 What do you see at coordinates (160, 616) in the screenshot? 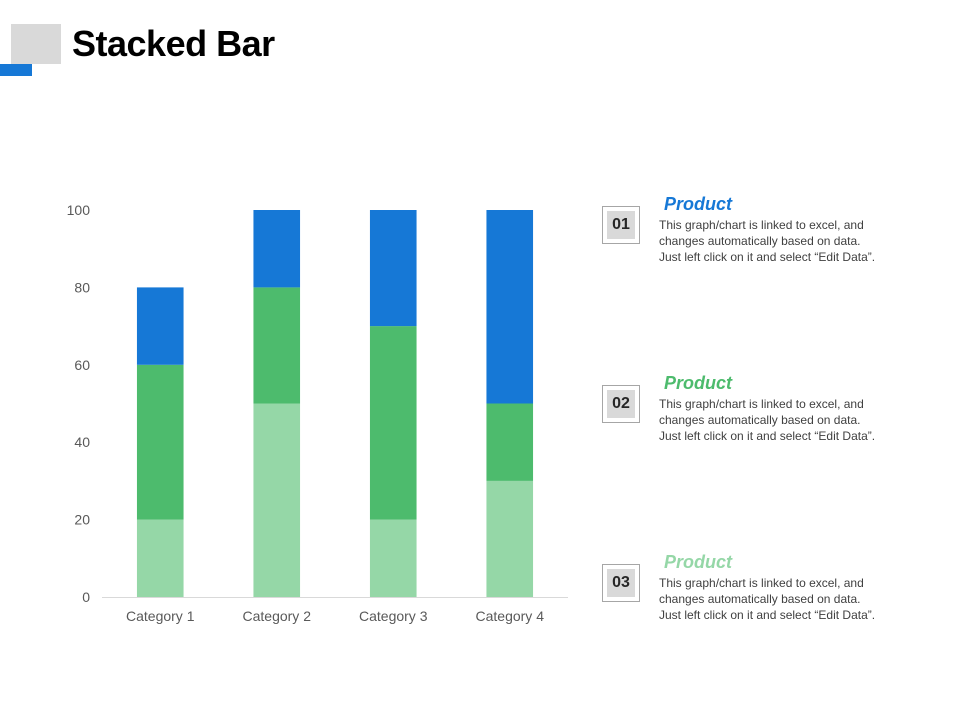
I see `x-tick-label: Category 1` at bounding box center [160, 616].